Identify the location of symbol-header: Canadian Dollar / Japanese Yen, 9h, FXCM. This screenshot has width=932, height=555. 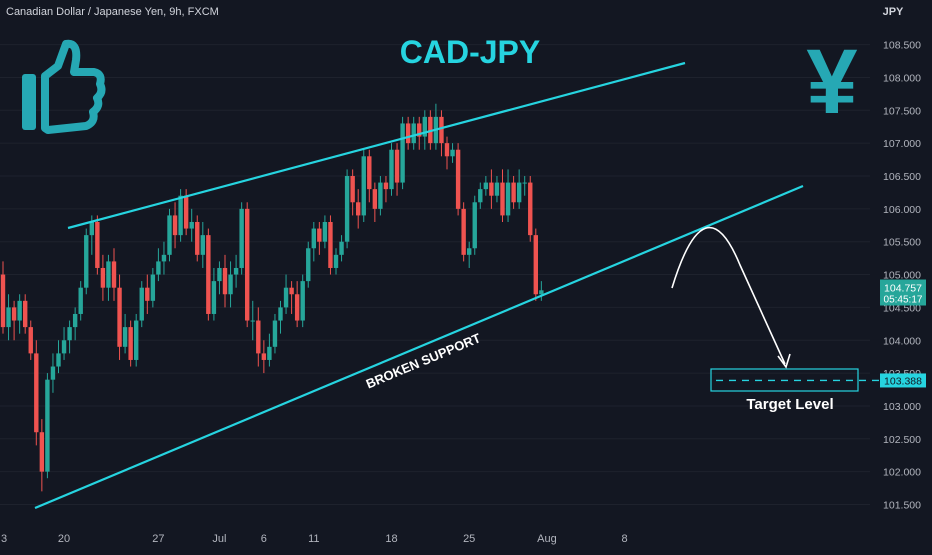
(112, 12).